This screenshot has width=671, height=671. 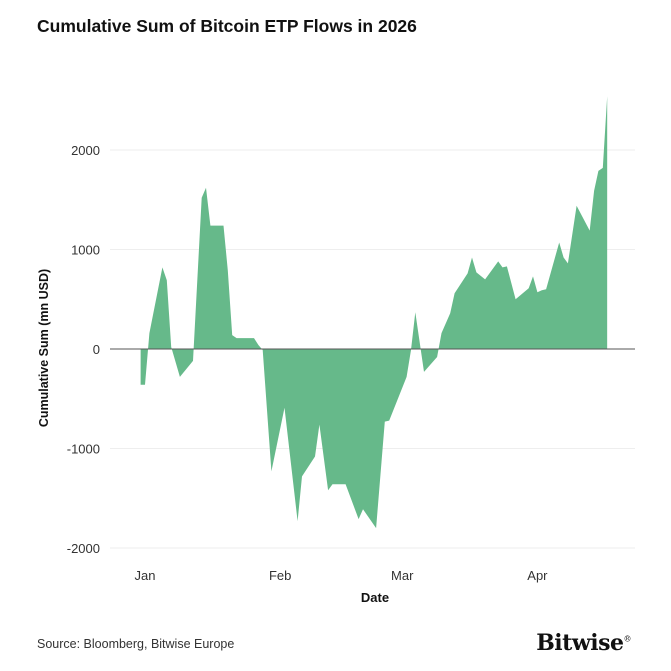 What do you see at coordinates (537, 575) in the screenshot?
I see `x-tick-label: Apr` at bounding box center [537, 575].